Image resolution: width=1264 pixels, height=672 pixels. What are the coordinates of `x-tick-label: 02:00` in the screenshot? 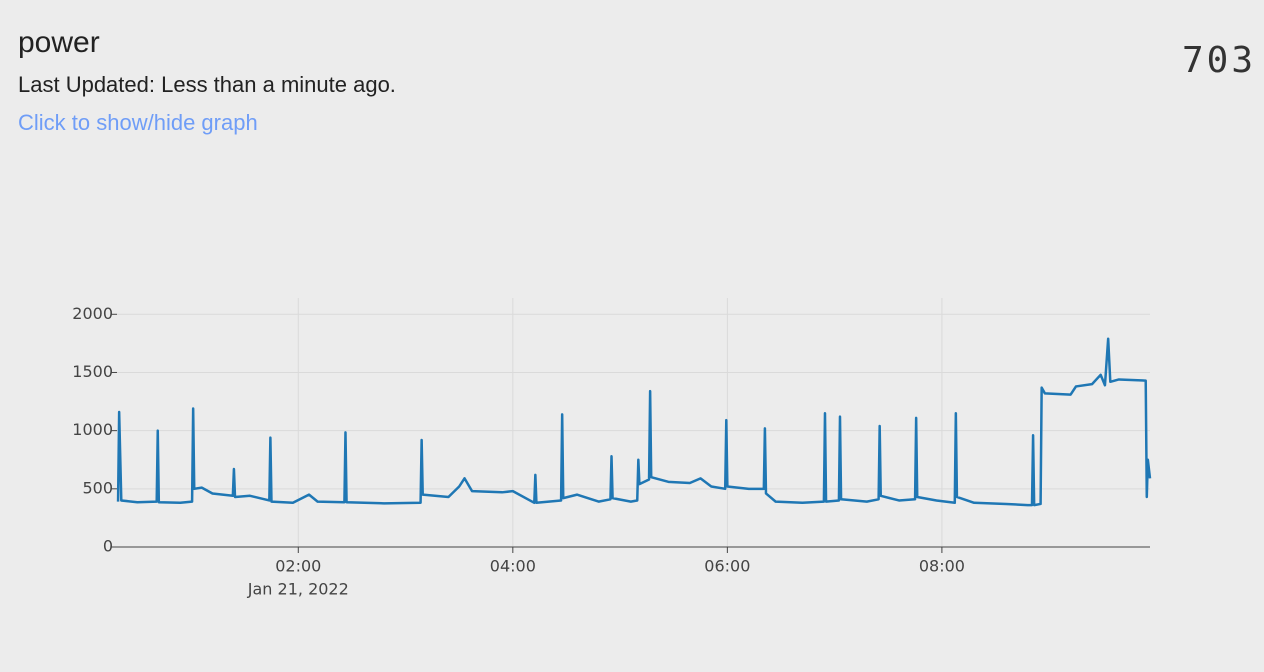 It's located at (298, 566).